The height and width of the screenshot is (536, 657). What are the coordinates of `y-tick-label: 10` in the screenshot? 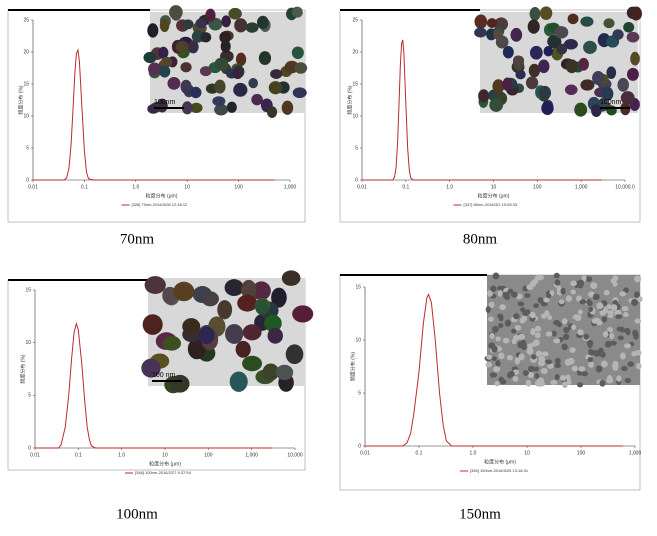 It's located at (358, 340).